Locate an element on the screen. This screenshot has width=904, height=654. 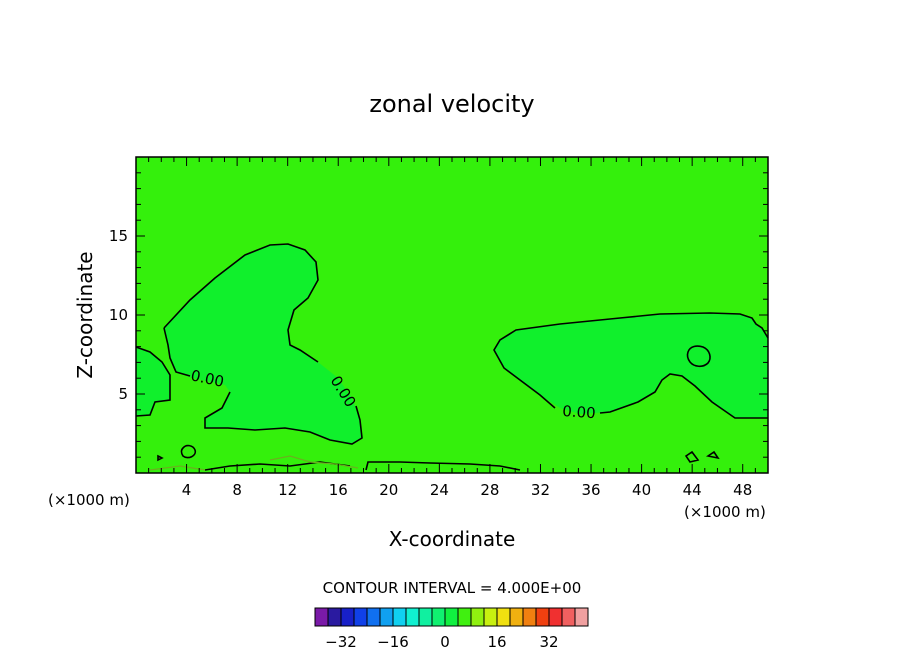
x-tick-label: 24 is located at coordinates (439, 490).